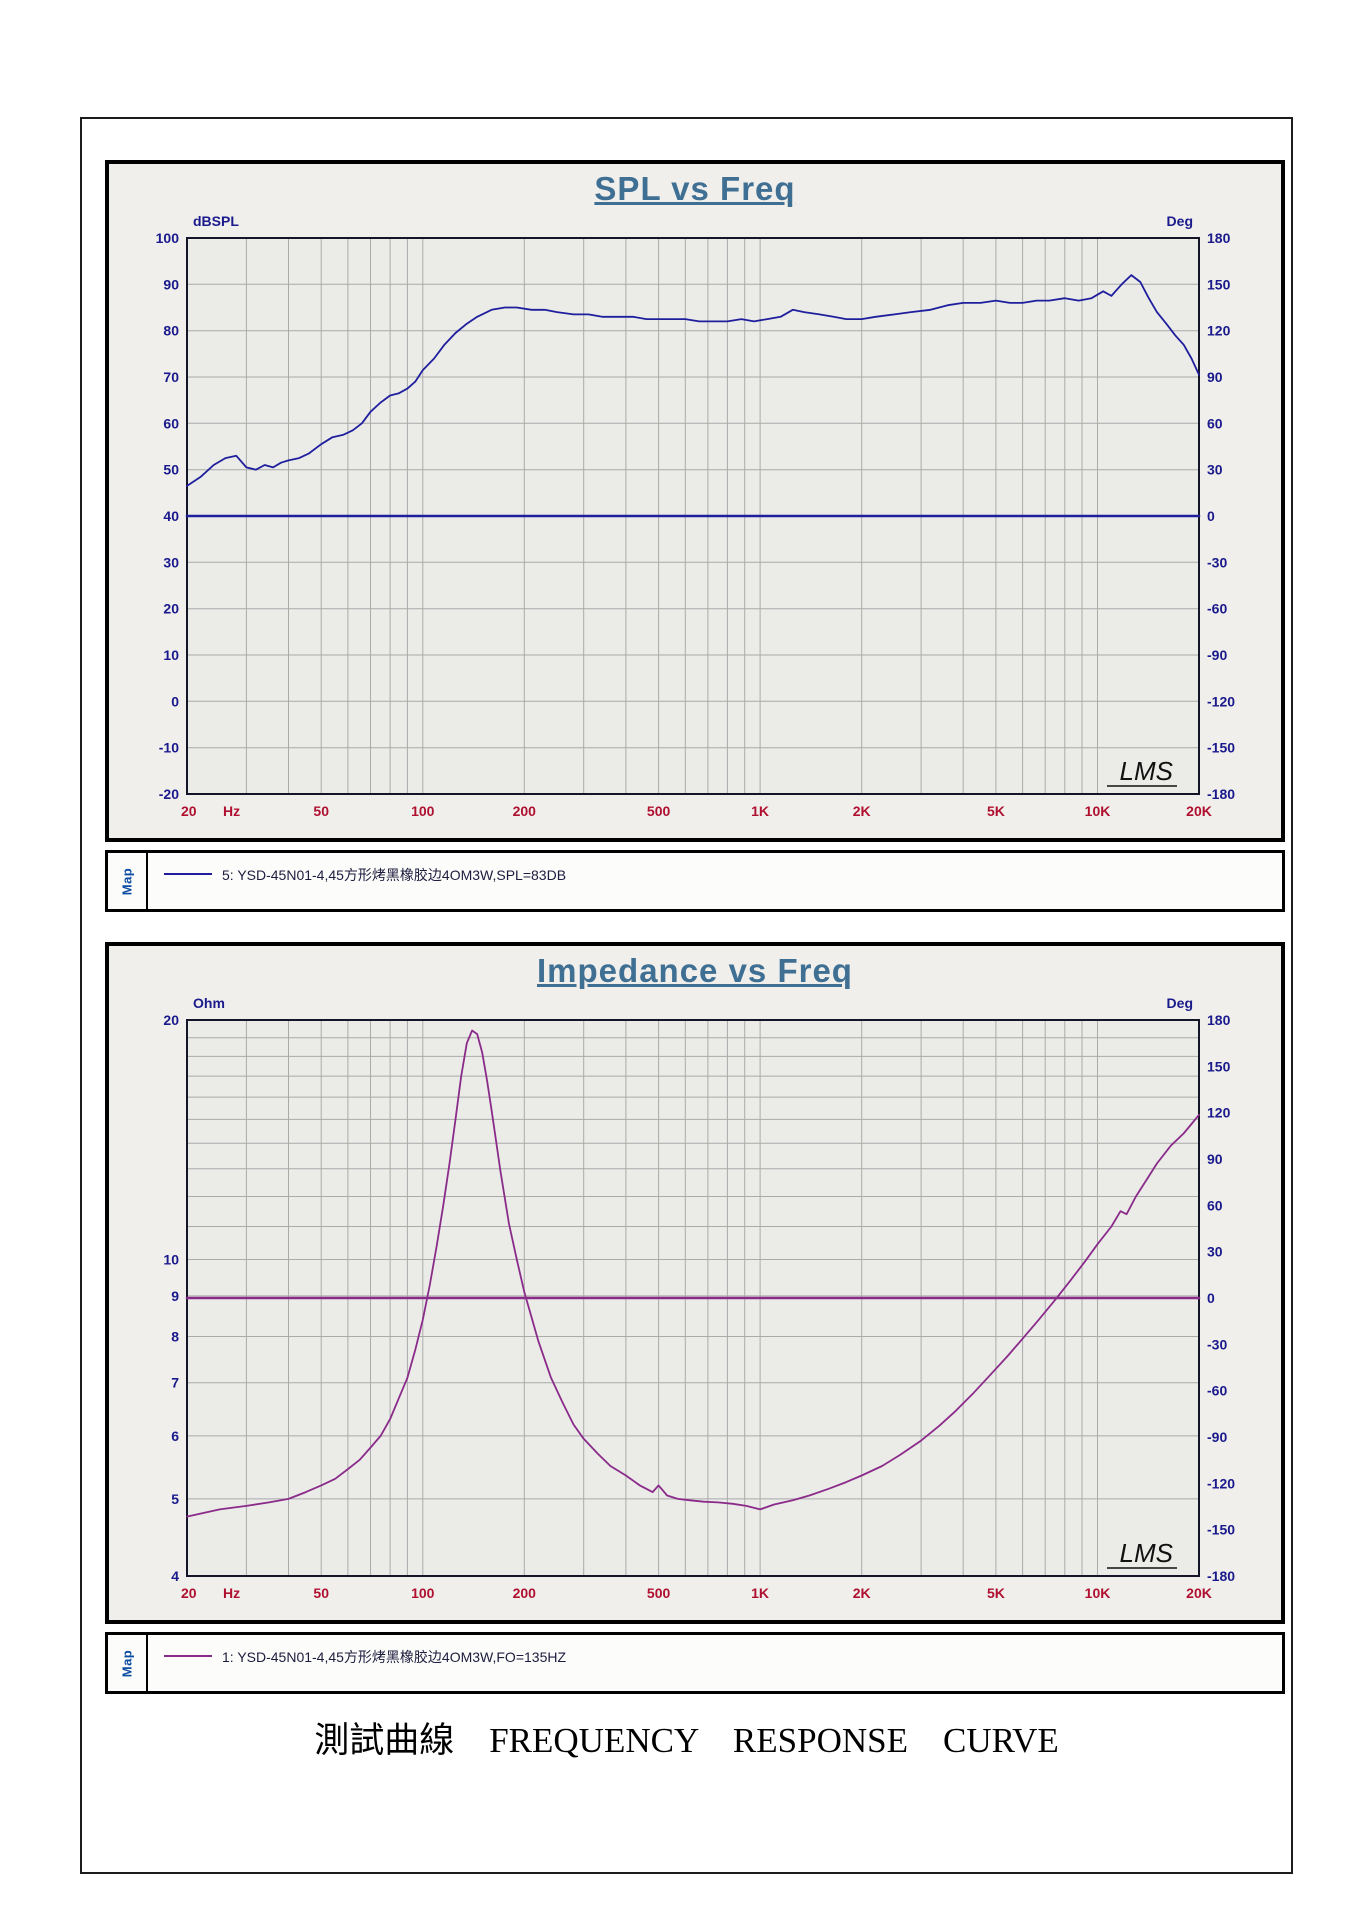 The width and height of the screenshot is (1357, 1920). Describe the element at coordinates (175, 1296) in the screenshot. I see `svg-text: 9` at that location.